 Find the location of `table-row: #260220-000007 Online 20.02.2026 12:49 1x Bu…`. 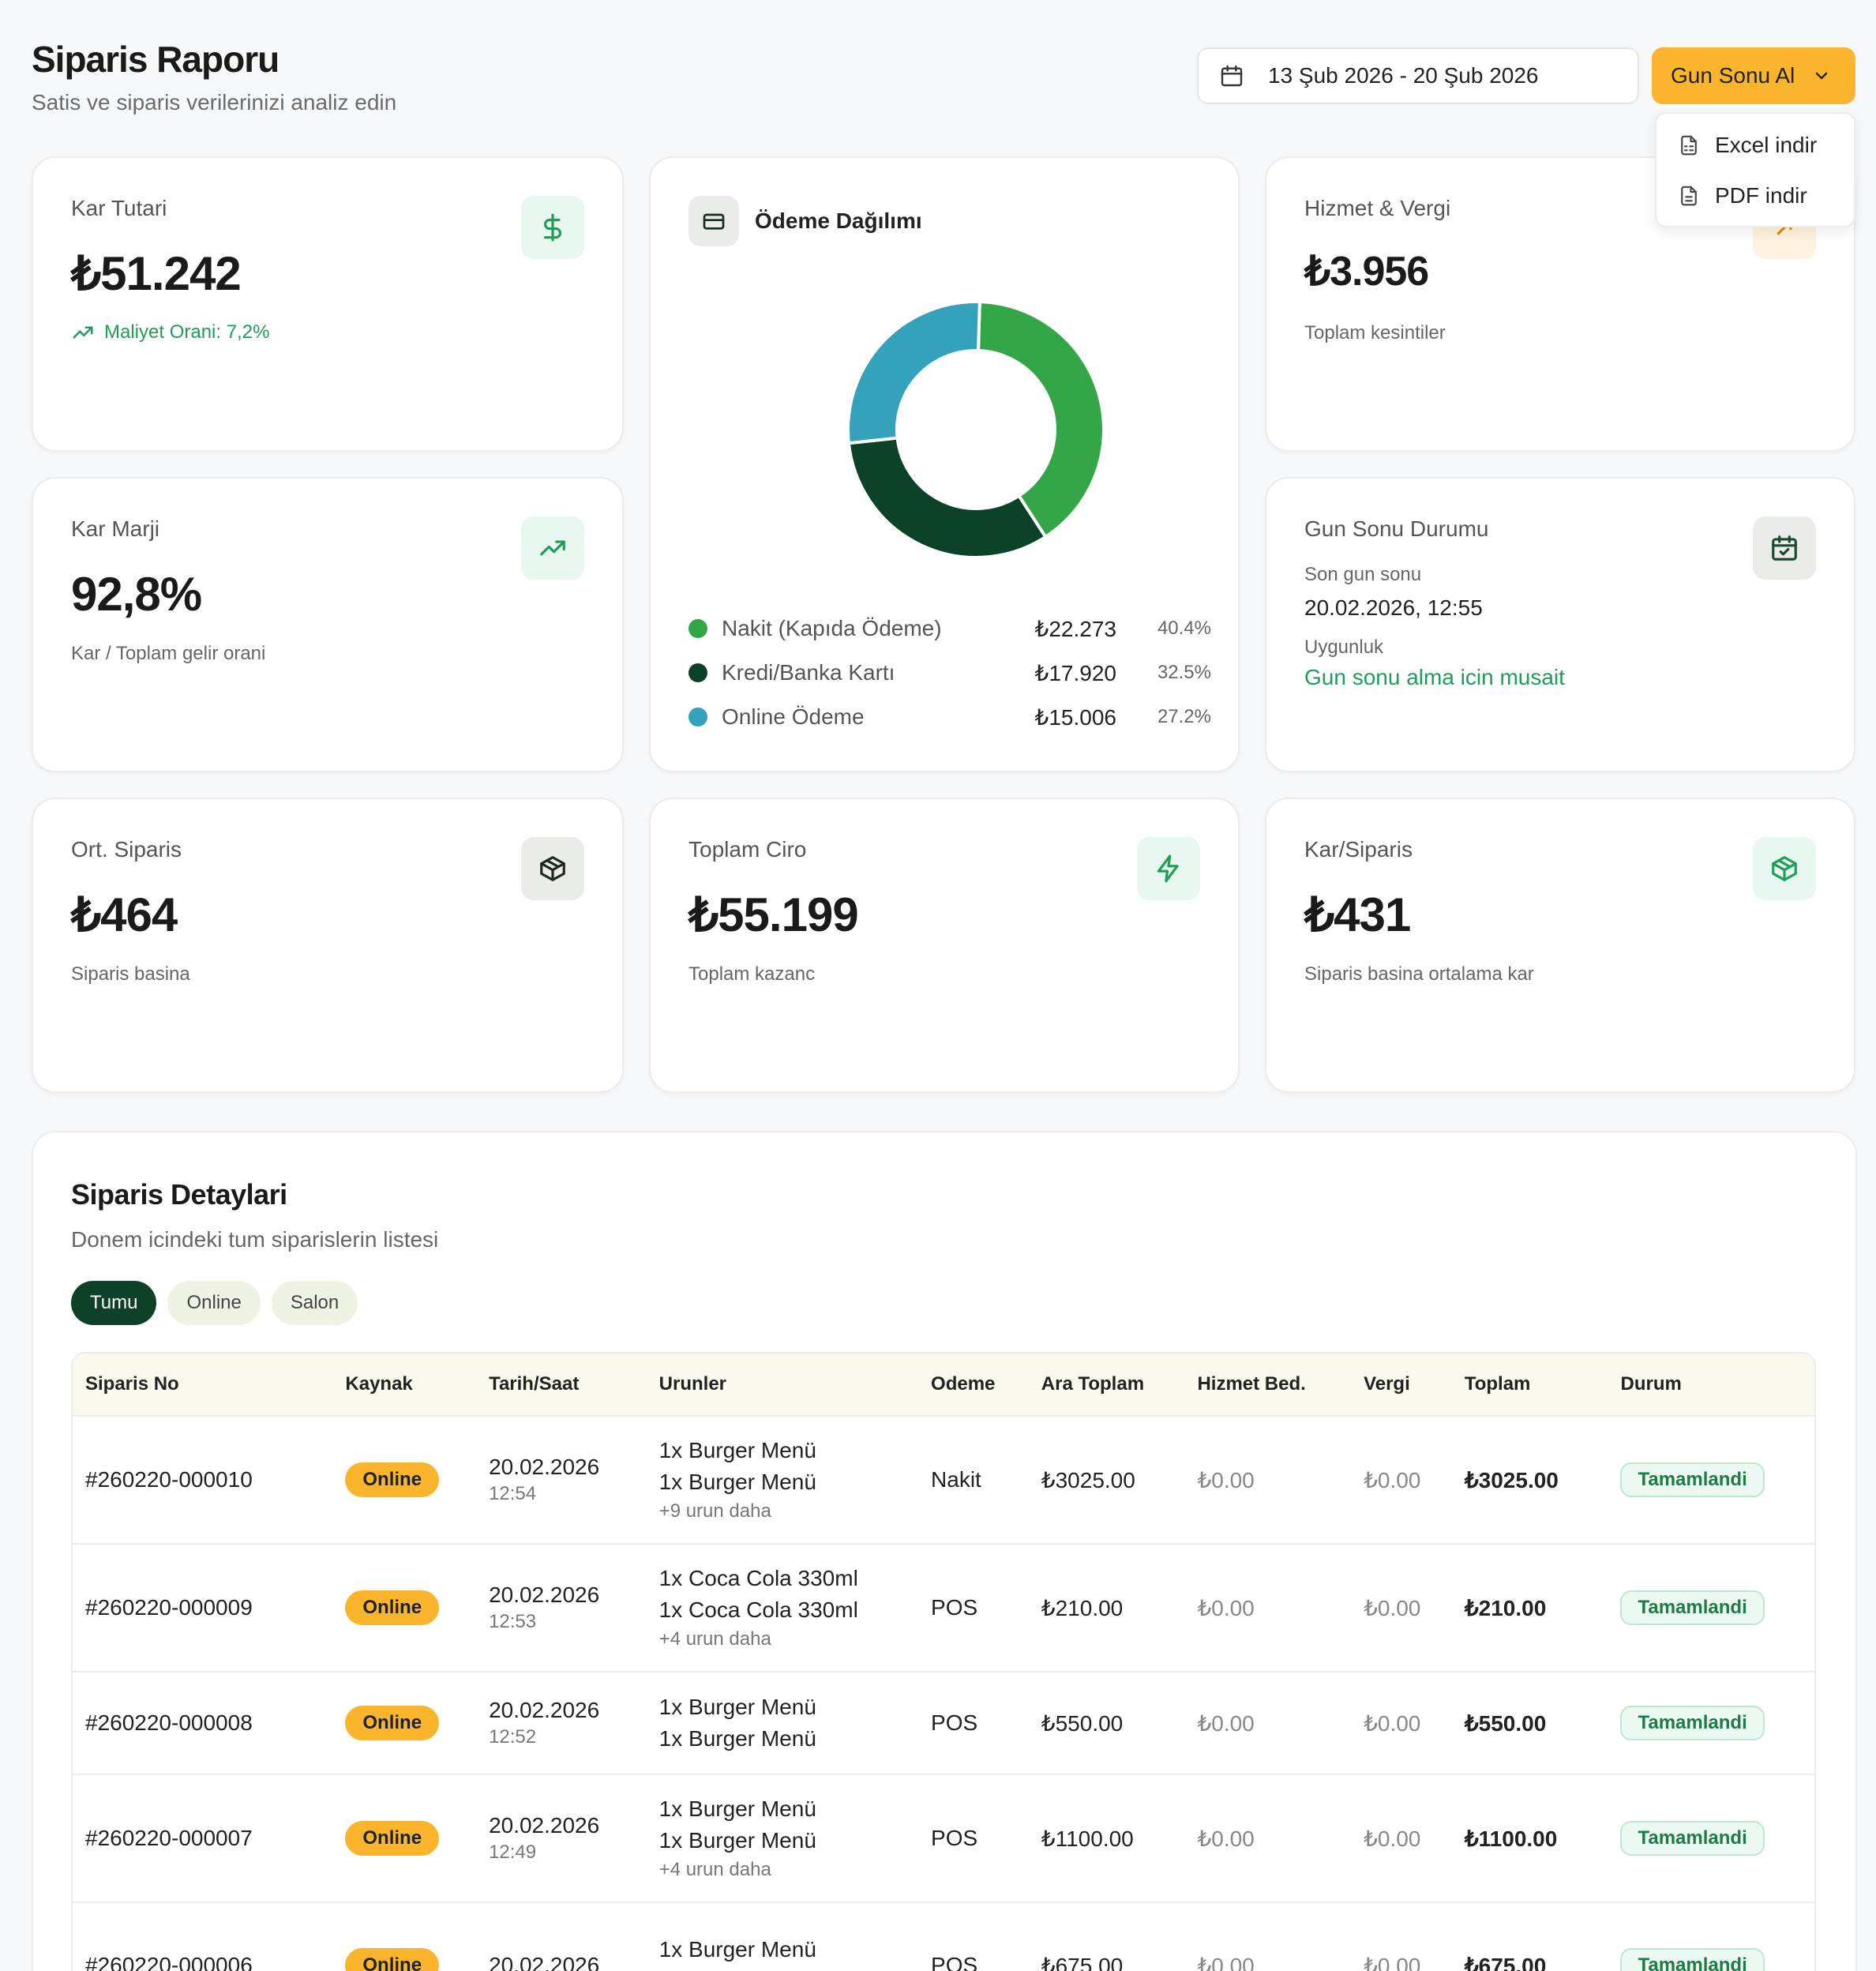

table-row: #260220-000007 Online 20.02.2026 12:49 1x Bu… is located at coordinates (943, 1839).